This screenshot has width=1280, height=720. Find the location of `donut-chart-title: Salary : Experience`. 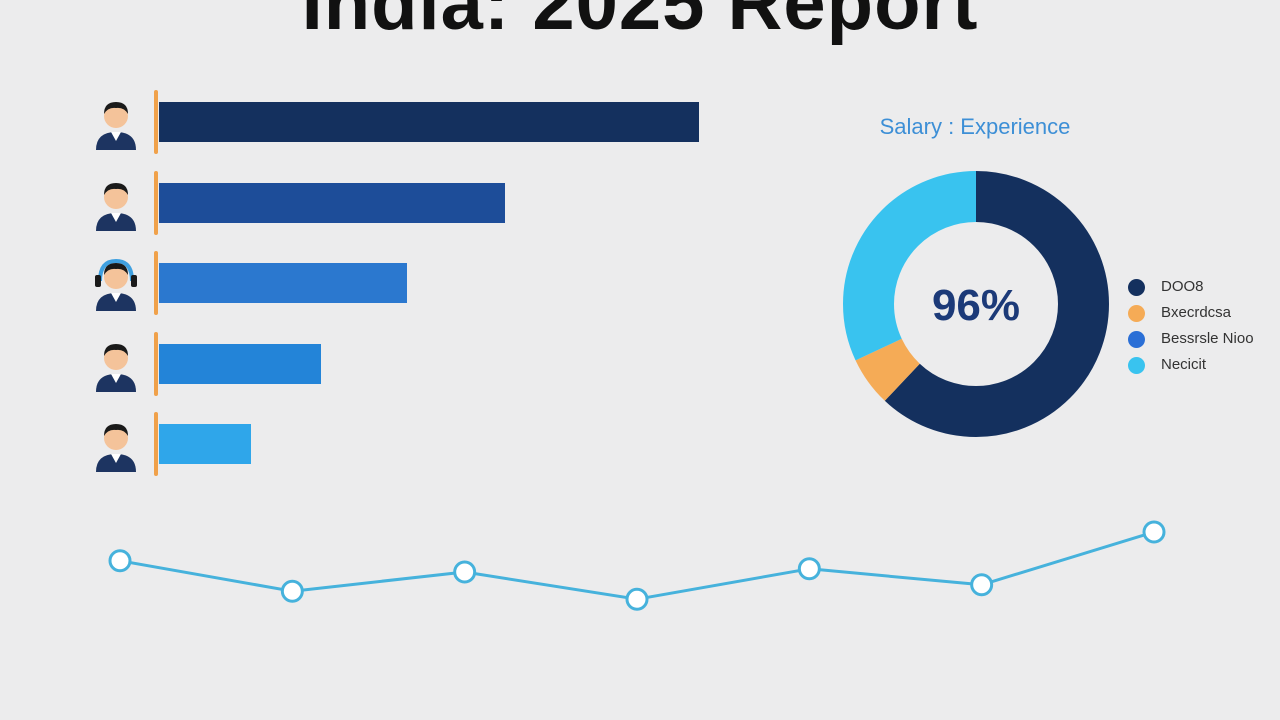

donut-chart-title: Salary : Experience is located at coordinates (975, 126).